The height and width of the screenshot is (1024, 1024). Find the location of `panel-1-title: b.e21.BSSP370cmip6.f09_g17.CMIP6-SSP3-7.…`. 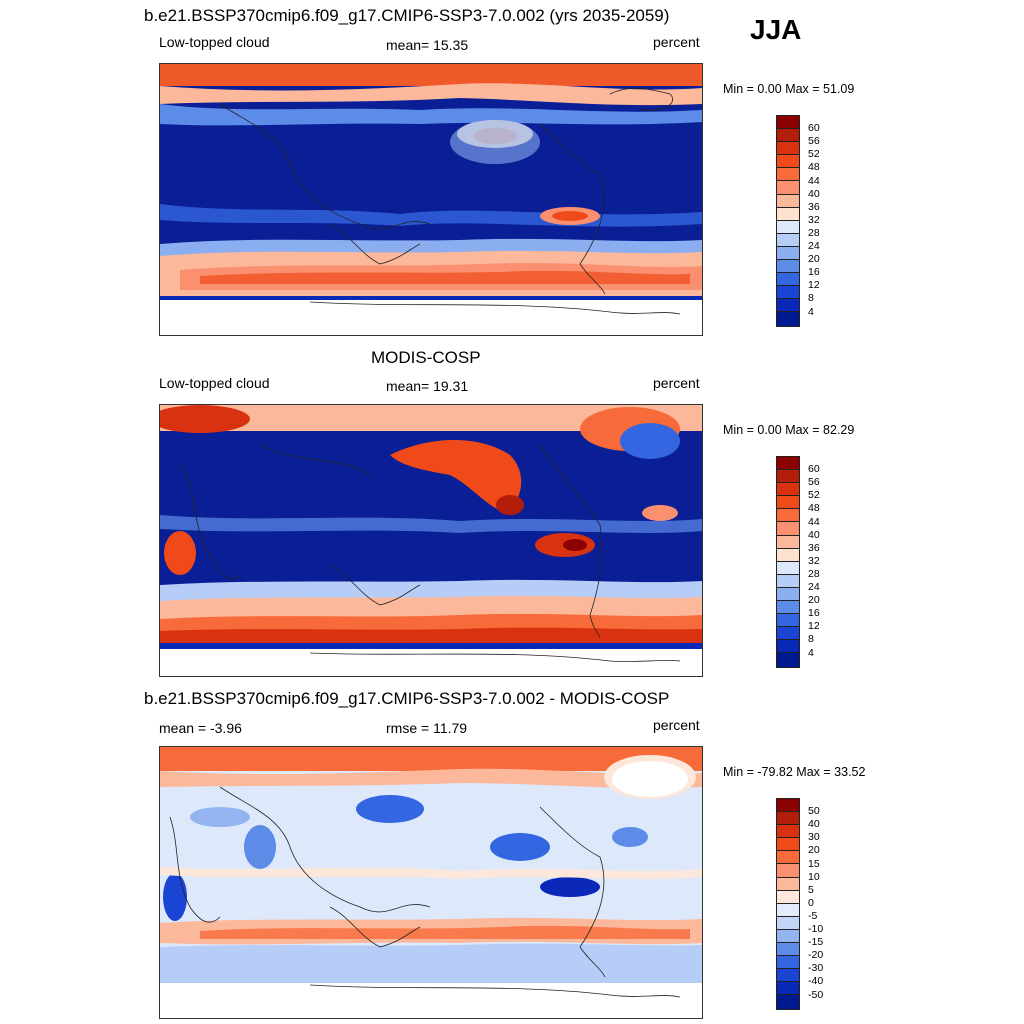

panel-1-title: b.e21.BSSP370cmip6.f09_g17.CMIP6-SSP3-7.… is located at coordinates (407, 15).